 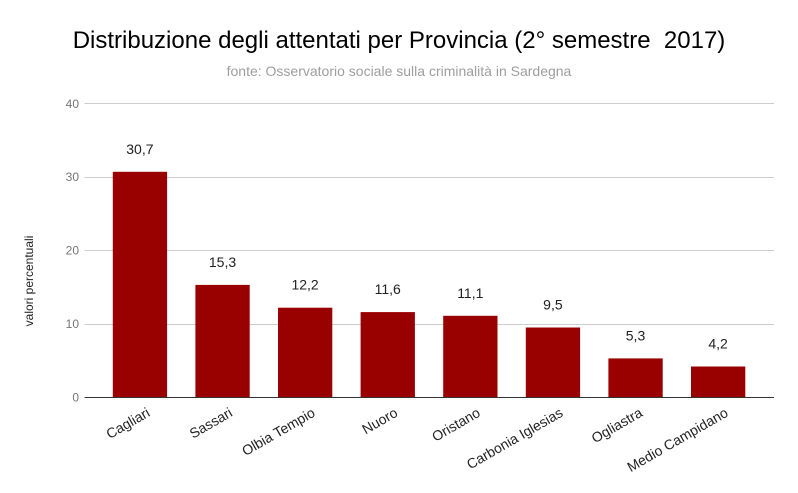 What do you see at coordinates (73, 251) in the screenshot?
I see `svg-text: 20` at bounding box center [73, 251].